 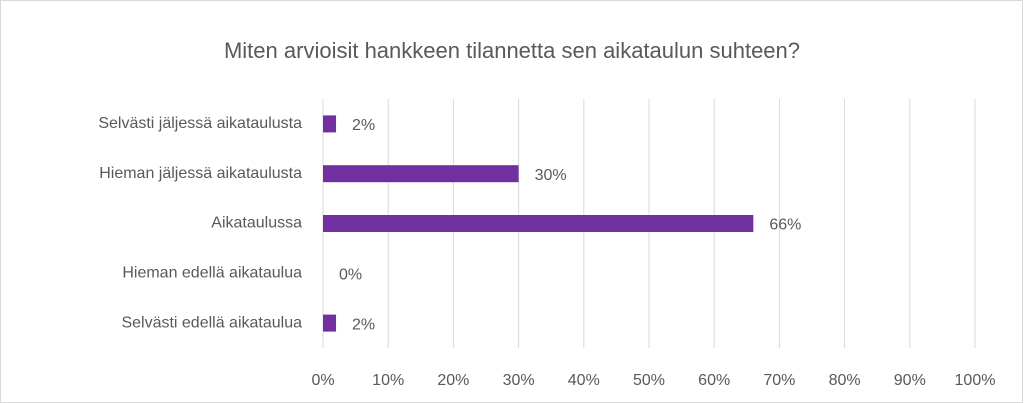 I want to click on x-tick-label: 50%, so click(x=649, y=380).